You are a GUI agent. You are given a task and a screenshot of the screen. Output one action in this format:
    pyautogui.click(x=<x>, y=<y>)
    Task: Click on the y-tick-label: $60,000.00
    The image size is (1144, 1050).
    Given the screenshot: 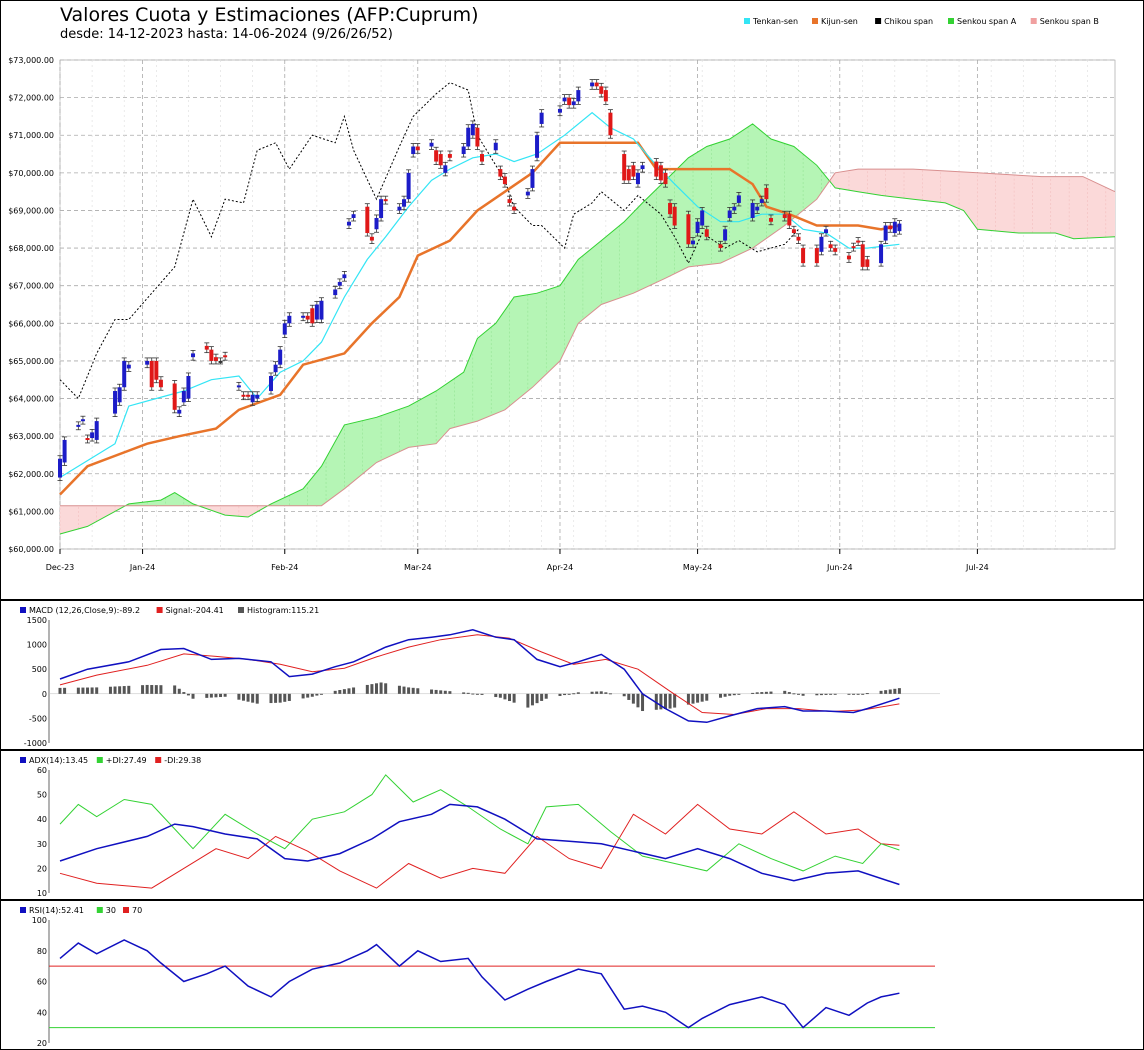 What is the action you would take?
    pyautogui.click(x=31, y=549)
    